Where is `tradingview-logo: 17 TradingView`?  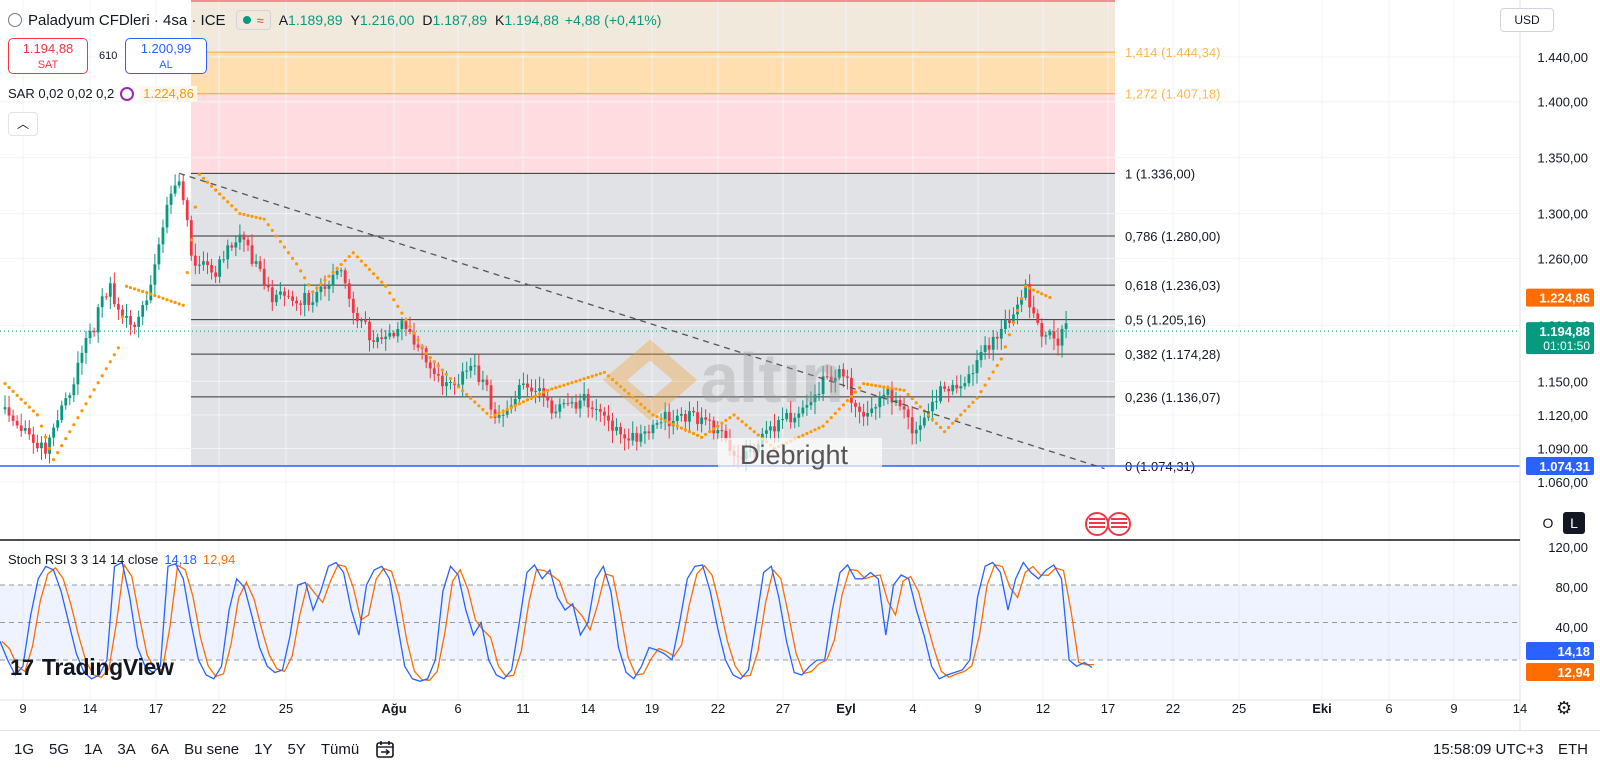 tradingview-logo: 17 TradingView is located at coordinates (92, 667).